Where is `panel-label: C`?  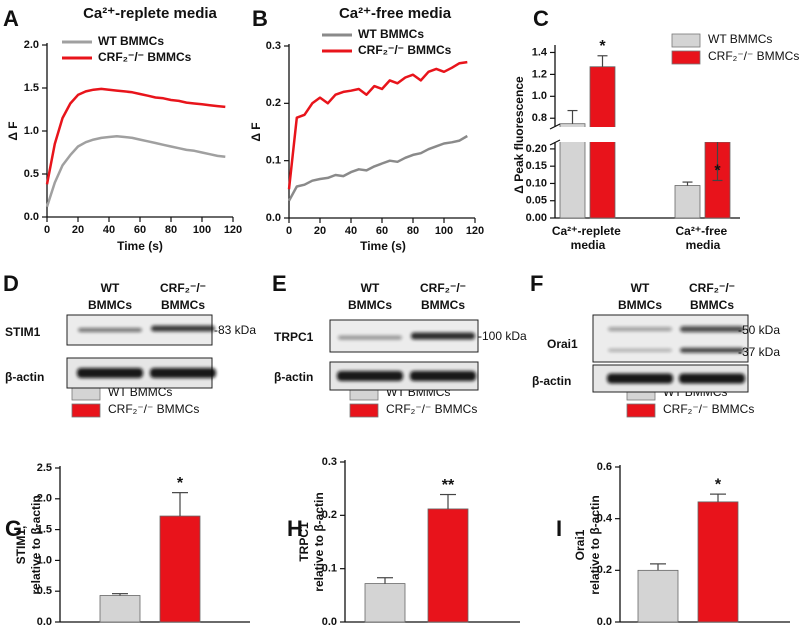
panel-label: C is located at coordinates (541, 18).